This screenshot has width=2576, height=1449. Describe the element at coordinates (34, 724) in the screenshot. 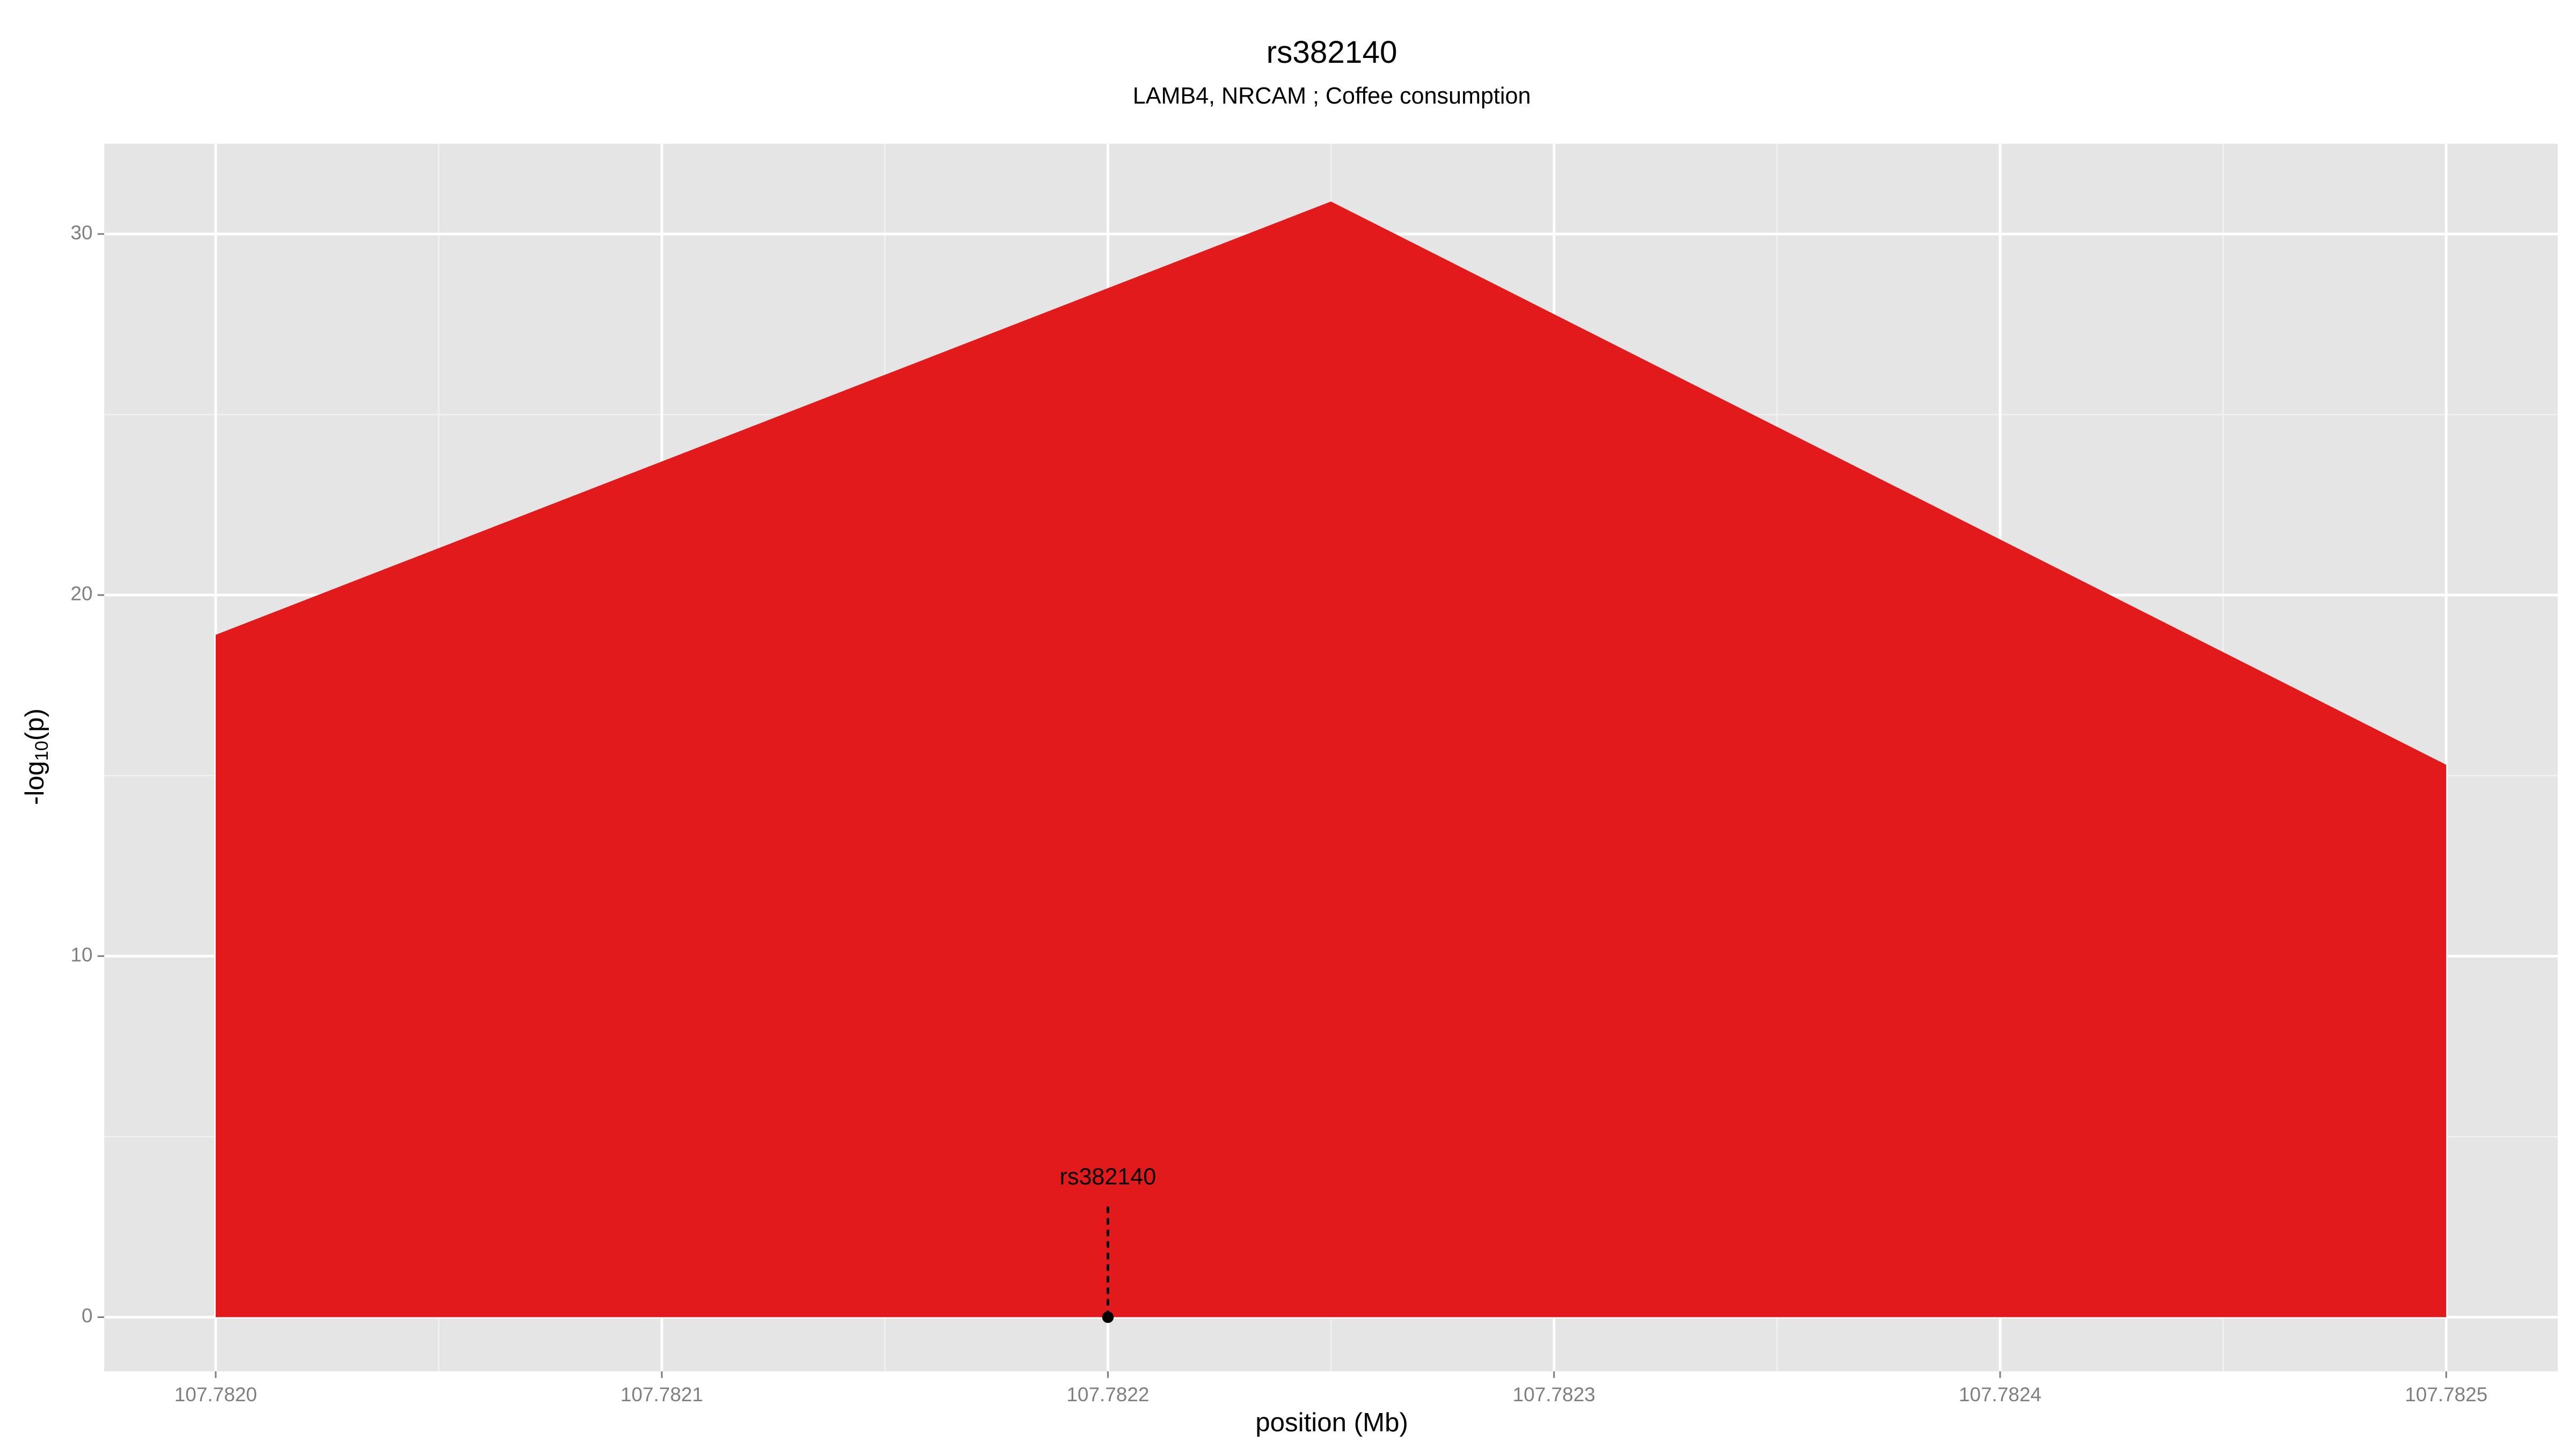

I see `y-label-part: (p)` at that location.